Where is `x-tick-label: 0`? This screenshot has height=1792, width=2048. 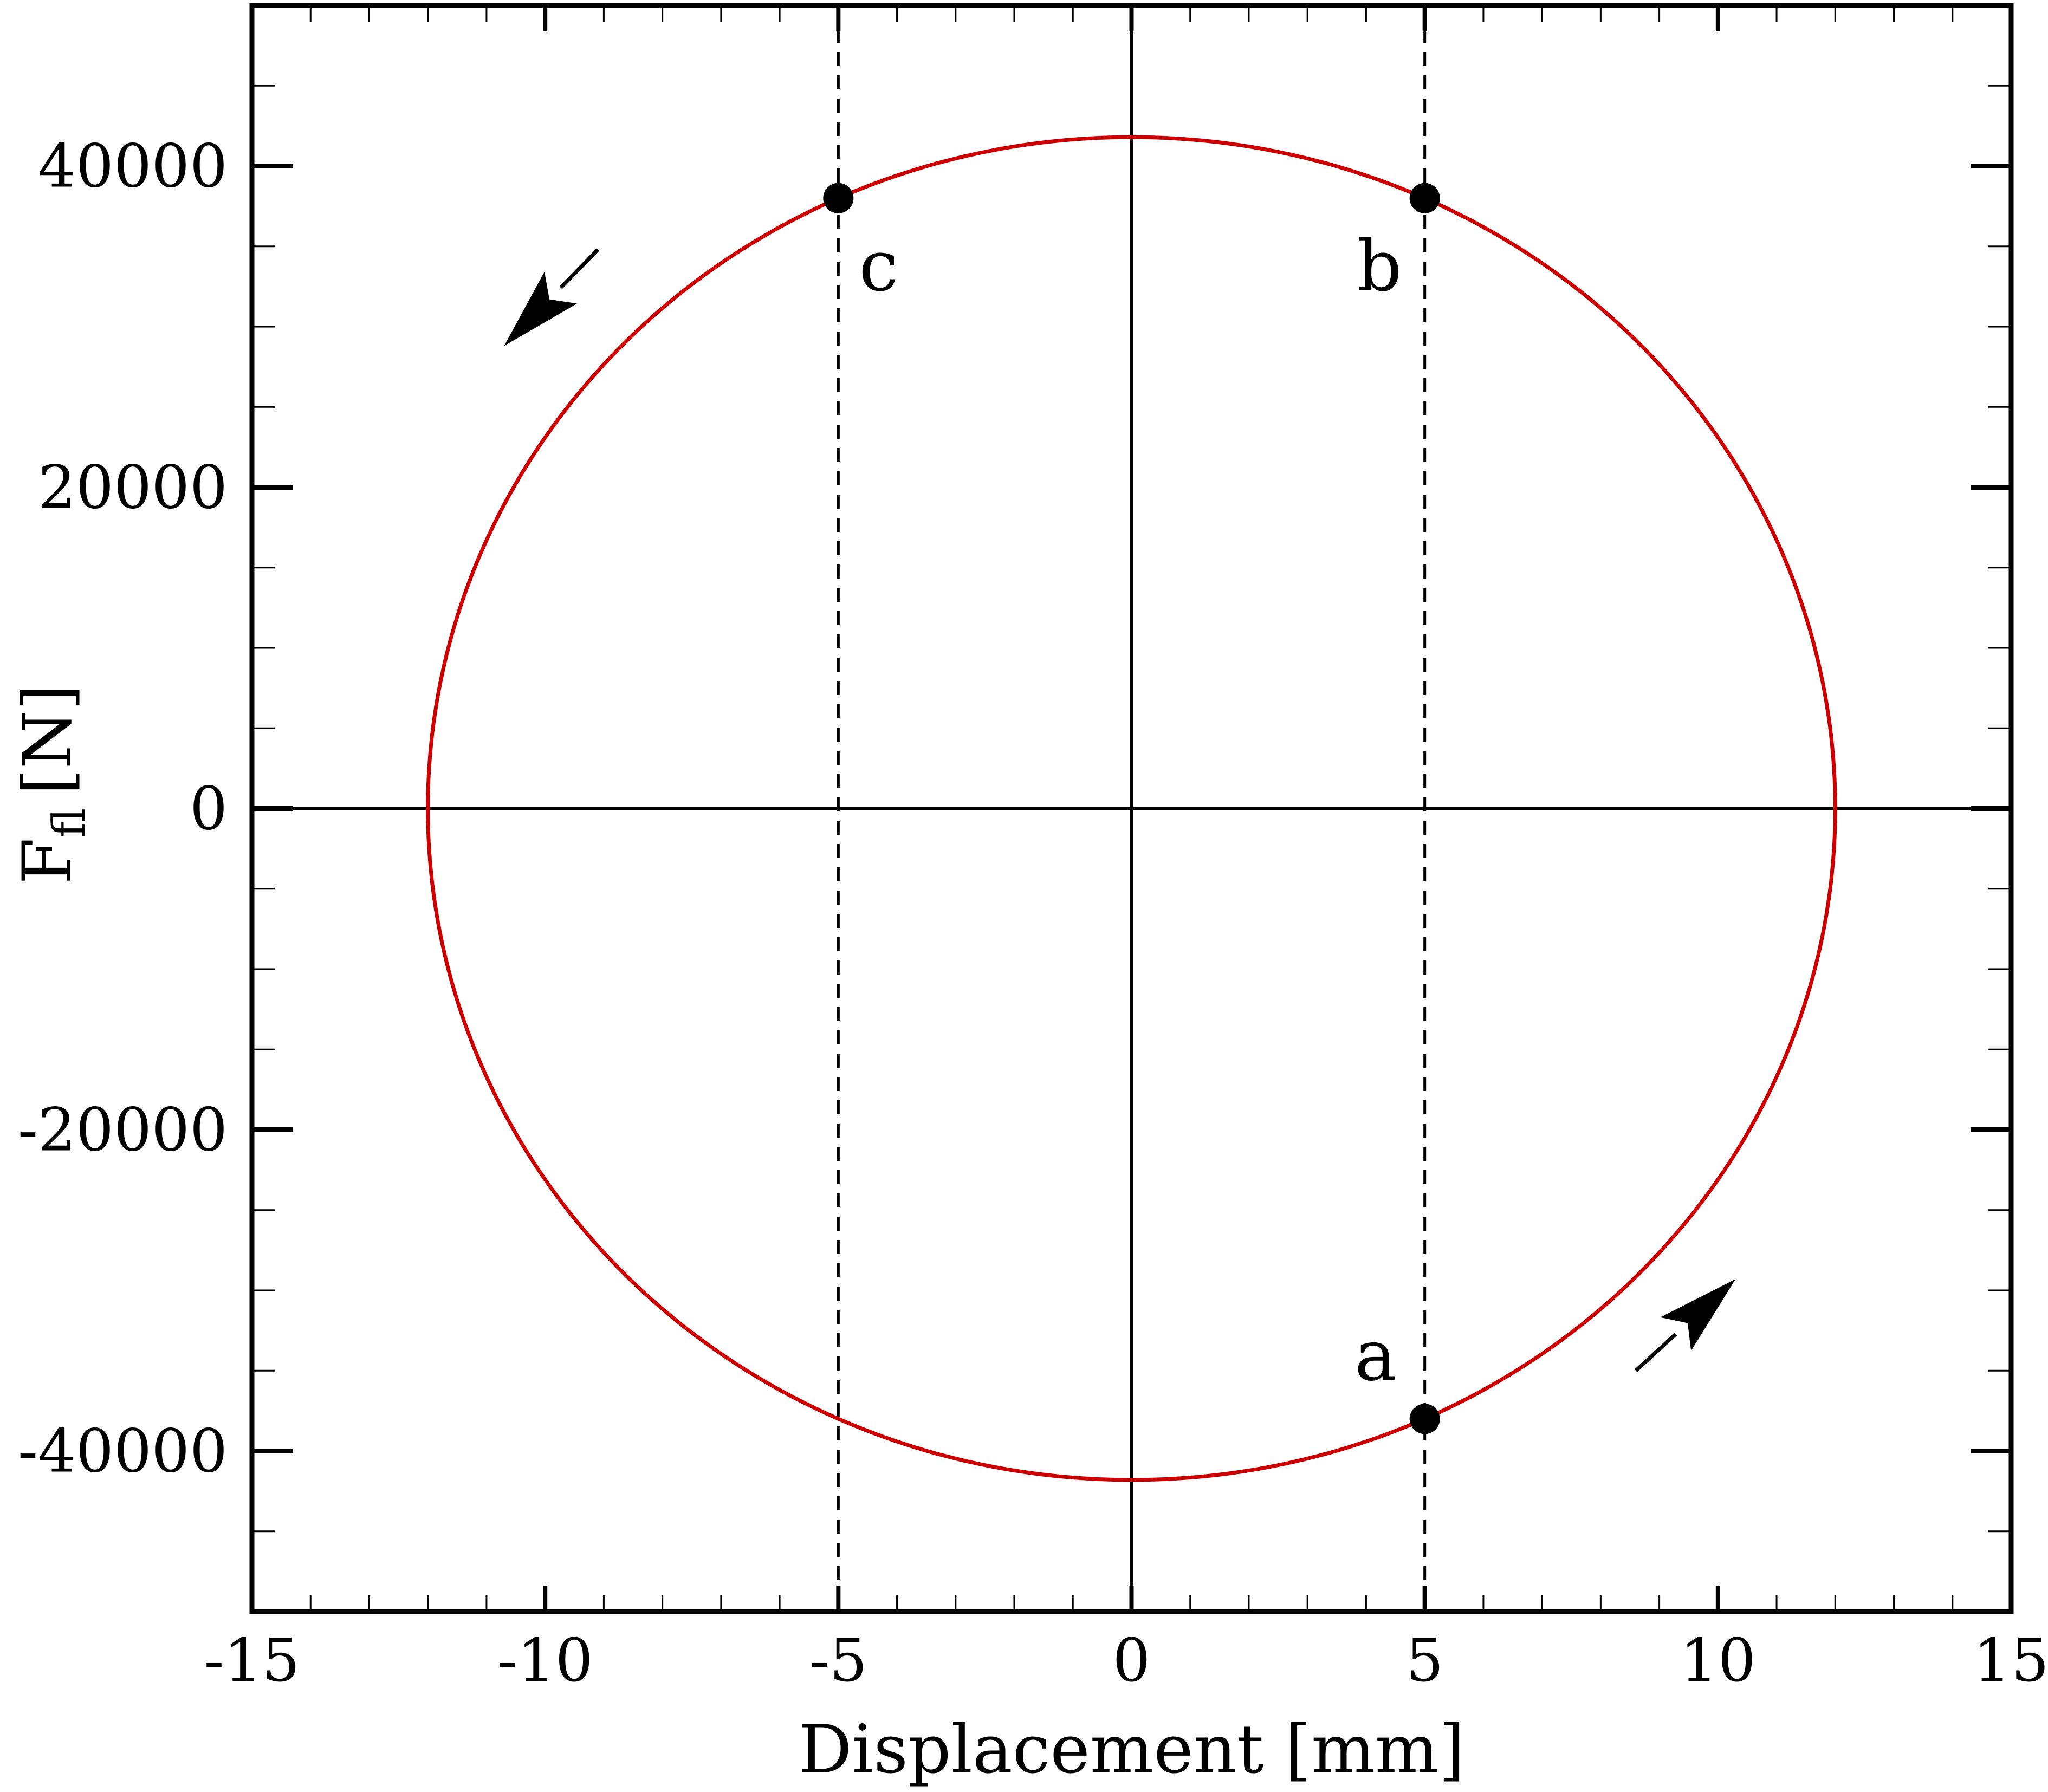 x-tick-label: 0 is located at coordinates (1132, 1660).